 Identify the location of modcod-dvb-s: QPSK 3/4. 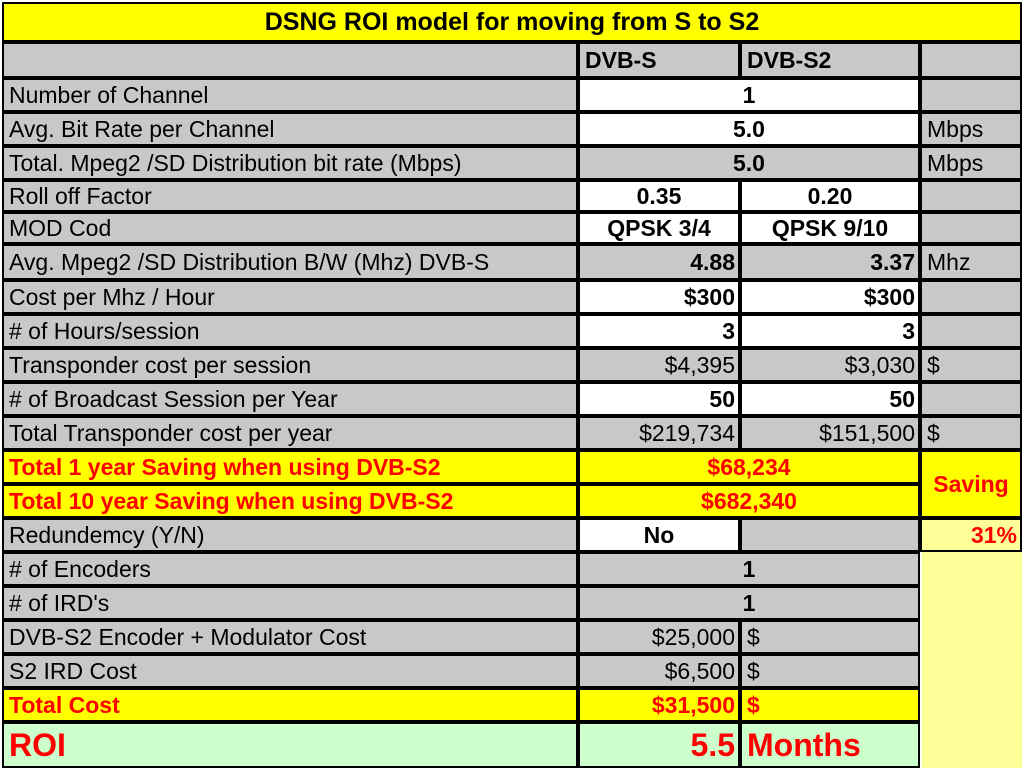
(659, 228).